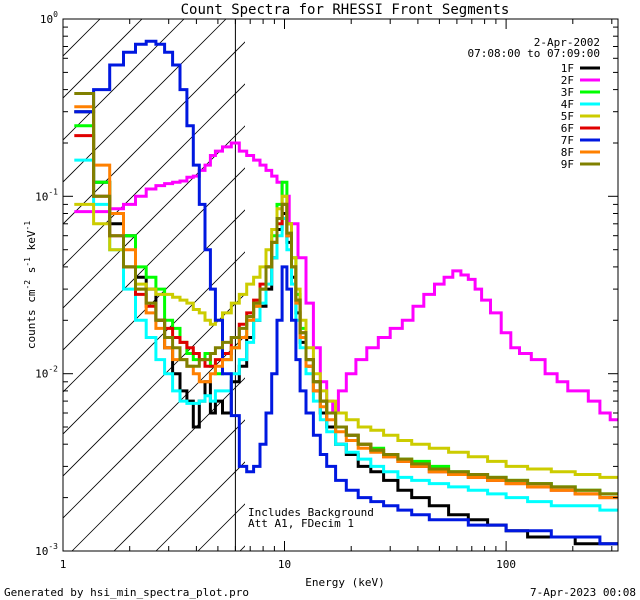 The height and width of the screenshot is (600, 640). What do you see at coordinates (311, 512) in the screenshot?
I see `annotation-background: Includes Background` at bounding box center [311, 512].